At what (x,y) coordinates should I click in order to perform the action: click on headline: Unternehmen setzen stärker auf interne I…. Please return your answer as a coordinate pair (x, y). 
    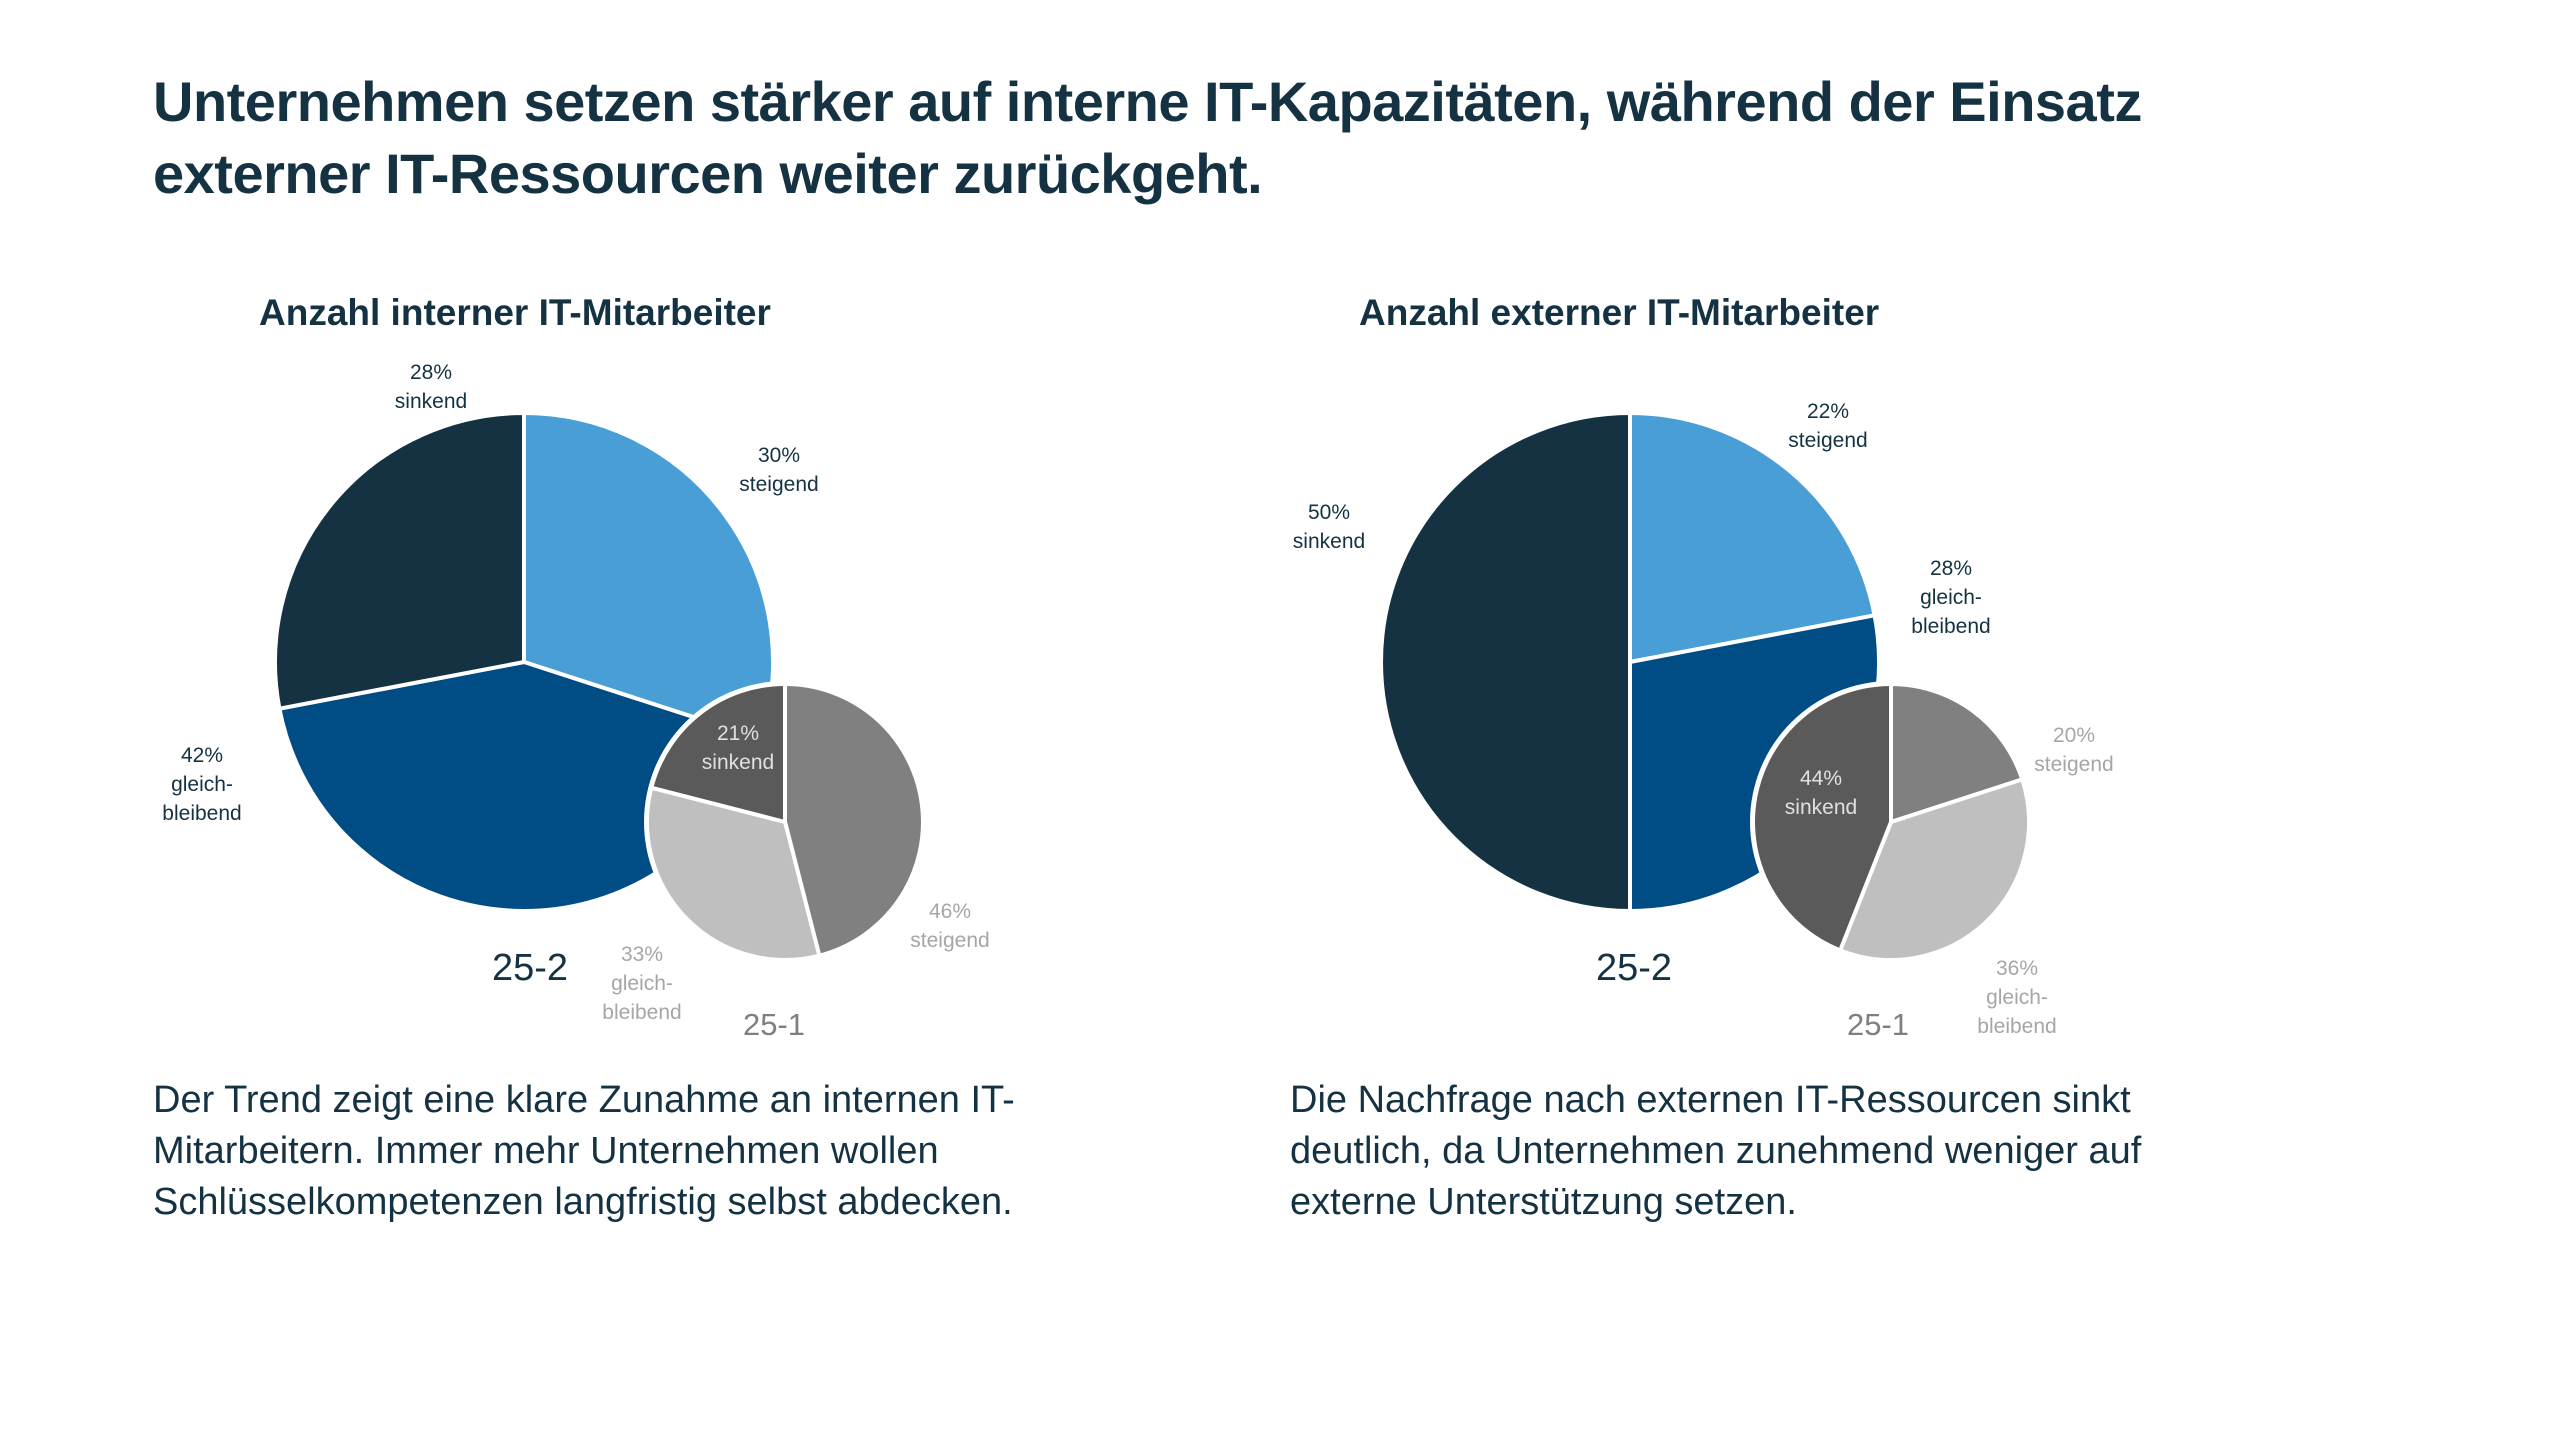
    Looking at the image, I should click on (1303, 138).